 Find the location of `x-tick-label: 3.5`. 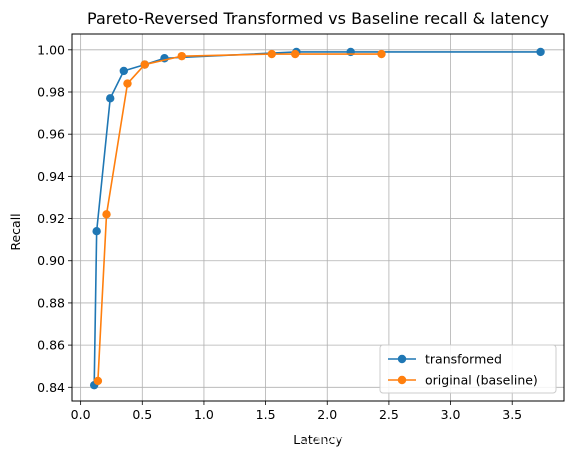

x-tick-label: 3.5 is located at coordinates (512, 414).